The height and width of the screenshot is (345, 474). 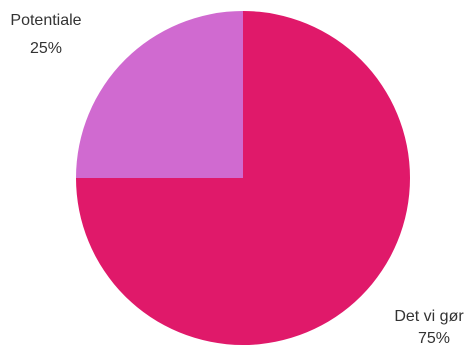 What do you see at coordinates (429, 316) in the screenshot?
I see `slice-label-det-vi-gor: Det vi gør` at bounding box center [429, 316].